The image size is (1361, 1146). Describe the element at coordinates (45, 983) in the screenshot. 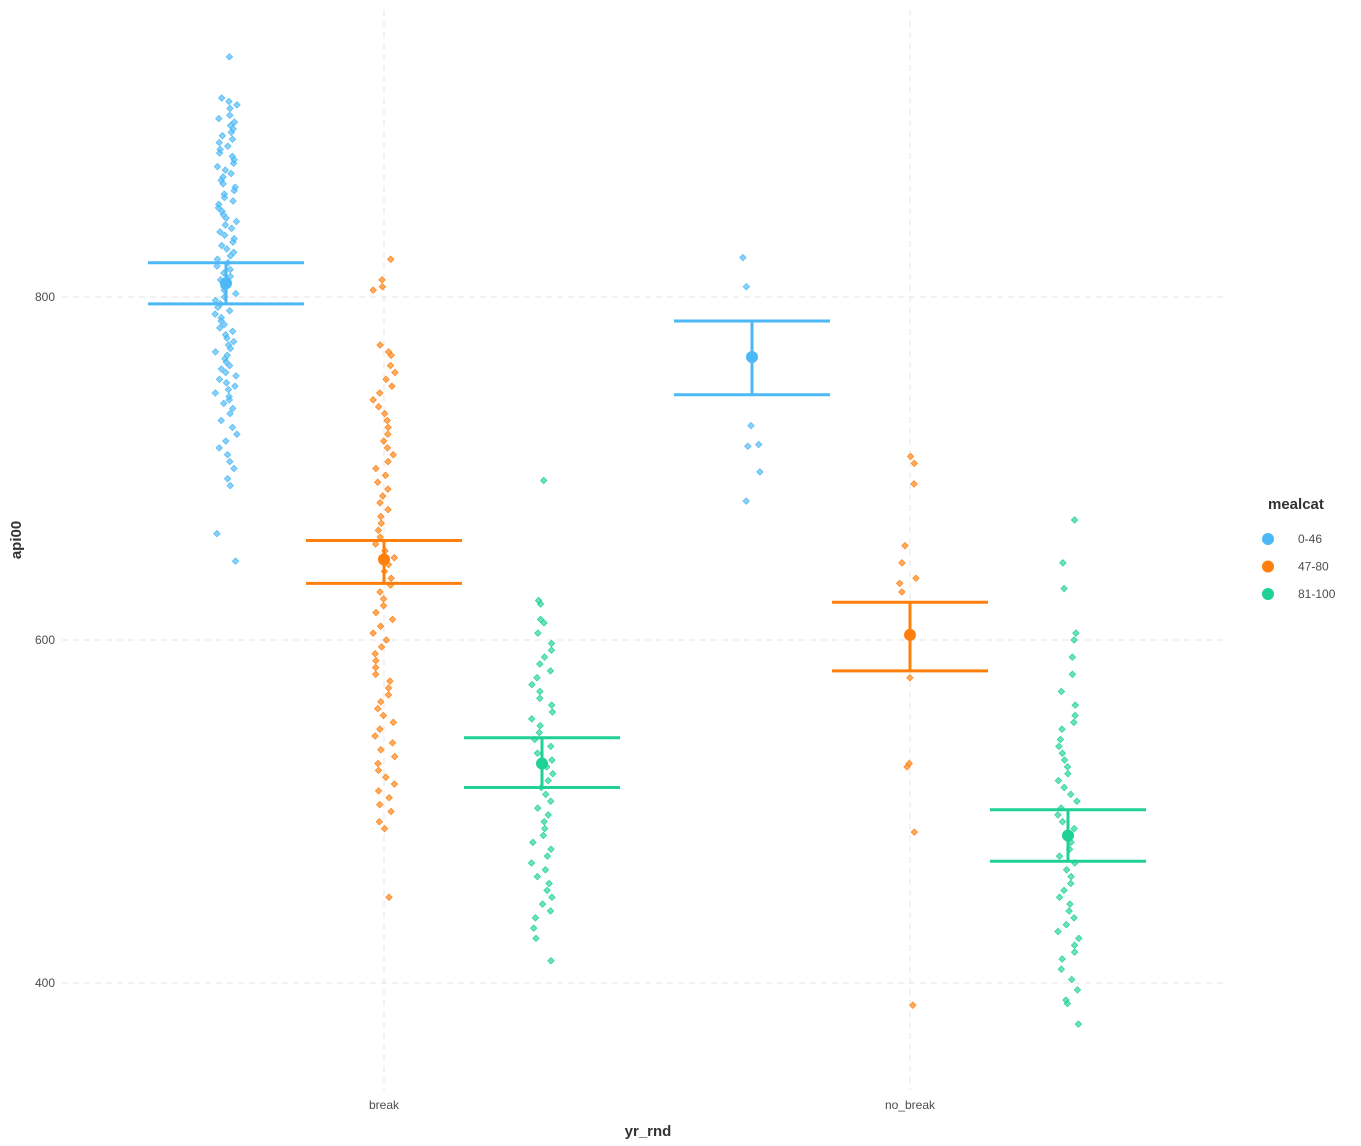

I see `y-tick-label-400: 400` at that location.